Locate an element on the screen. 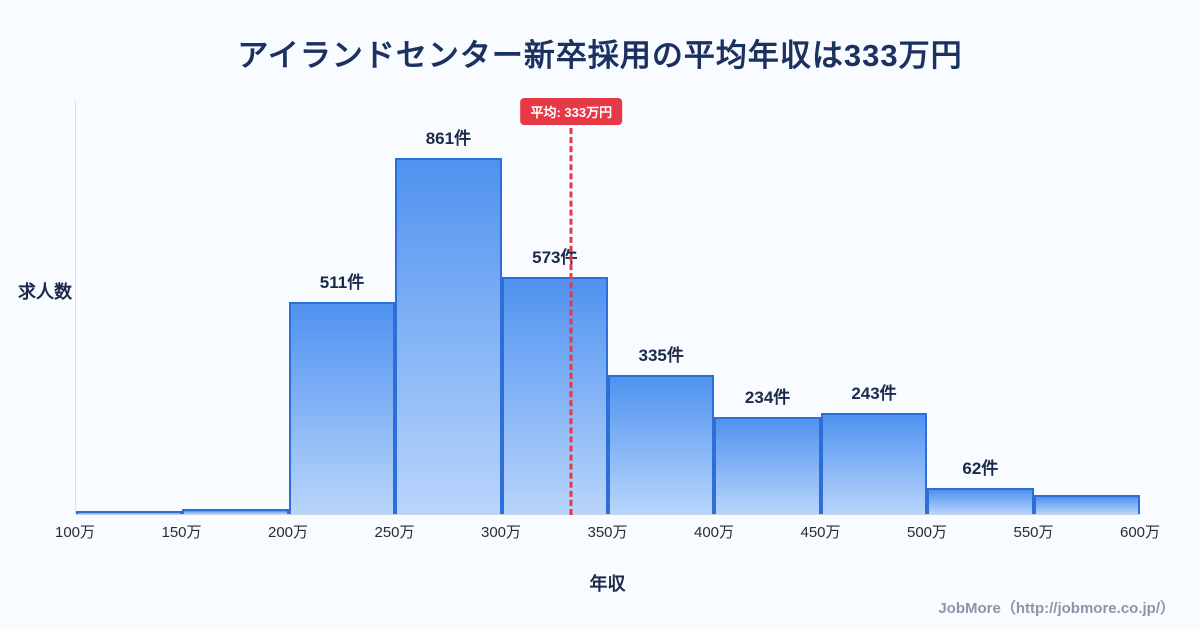 Image resolution: width=1200 pixels, height=630 pixels. average-line is located at coordinates (571, 321).